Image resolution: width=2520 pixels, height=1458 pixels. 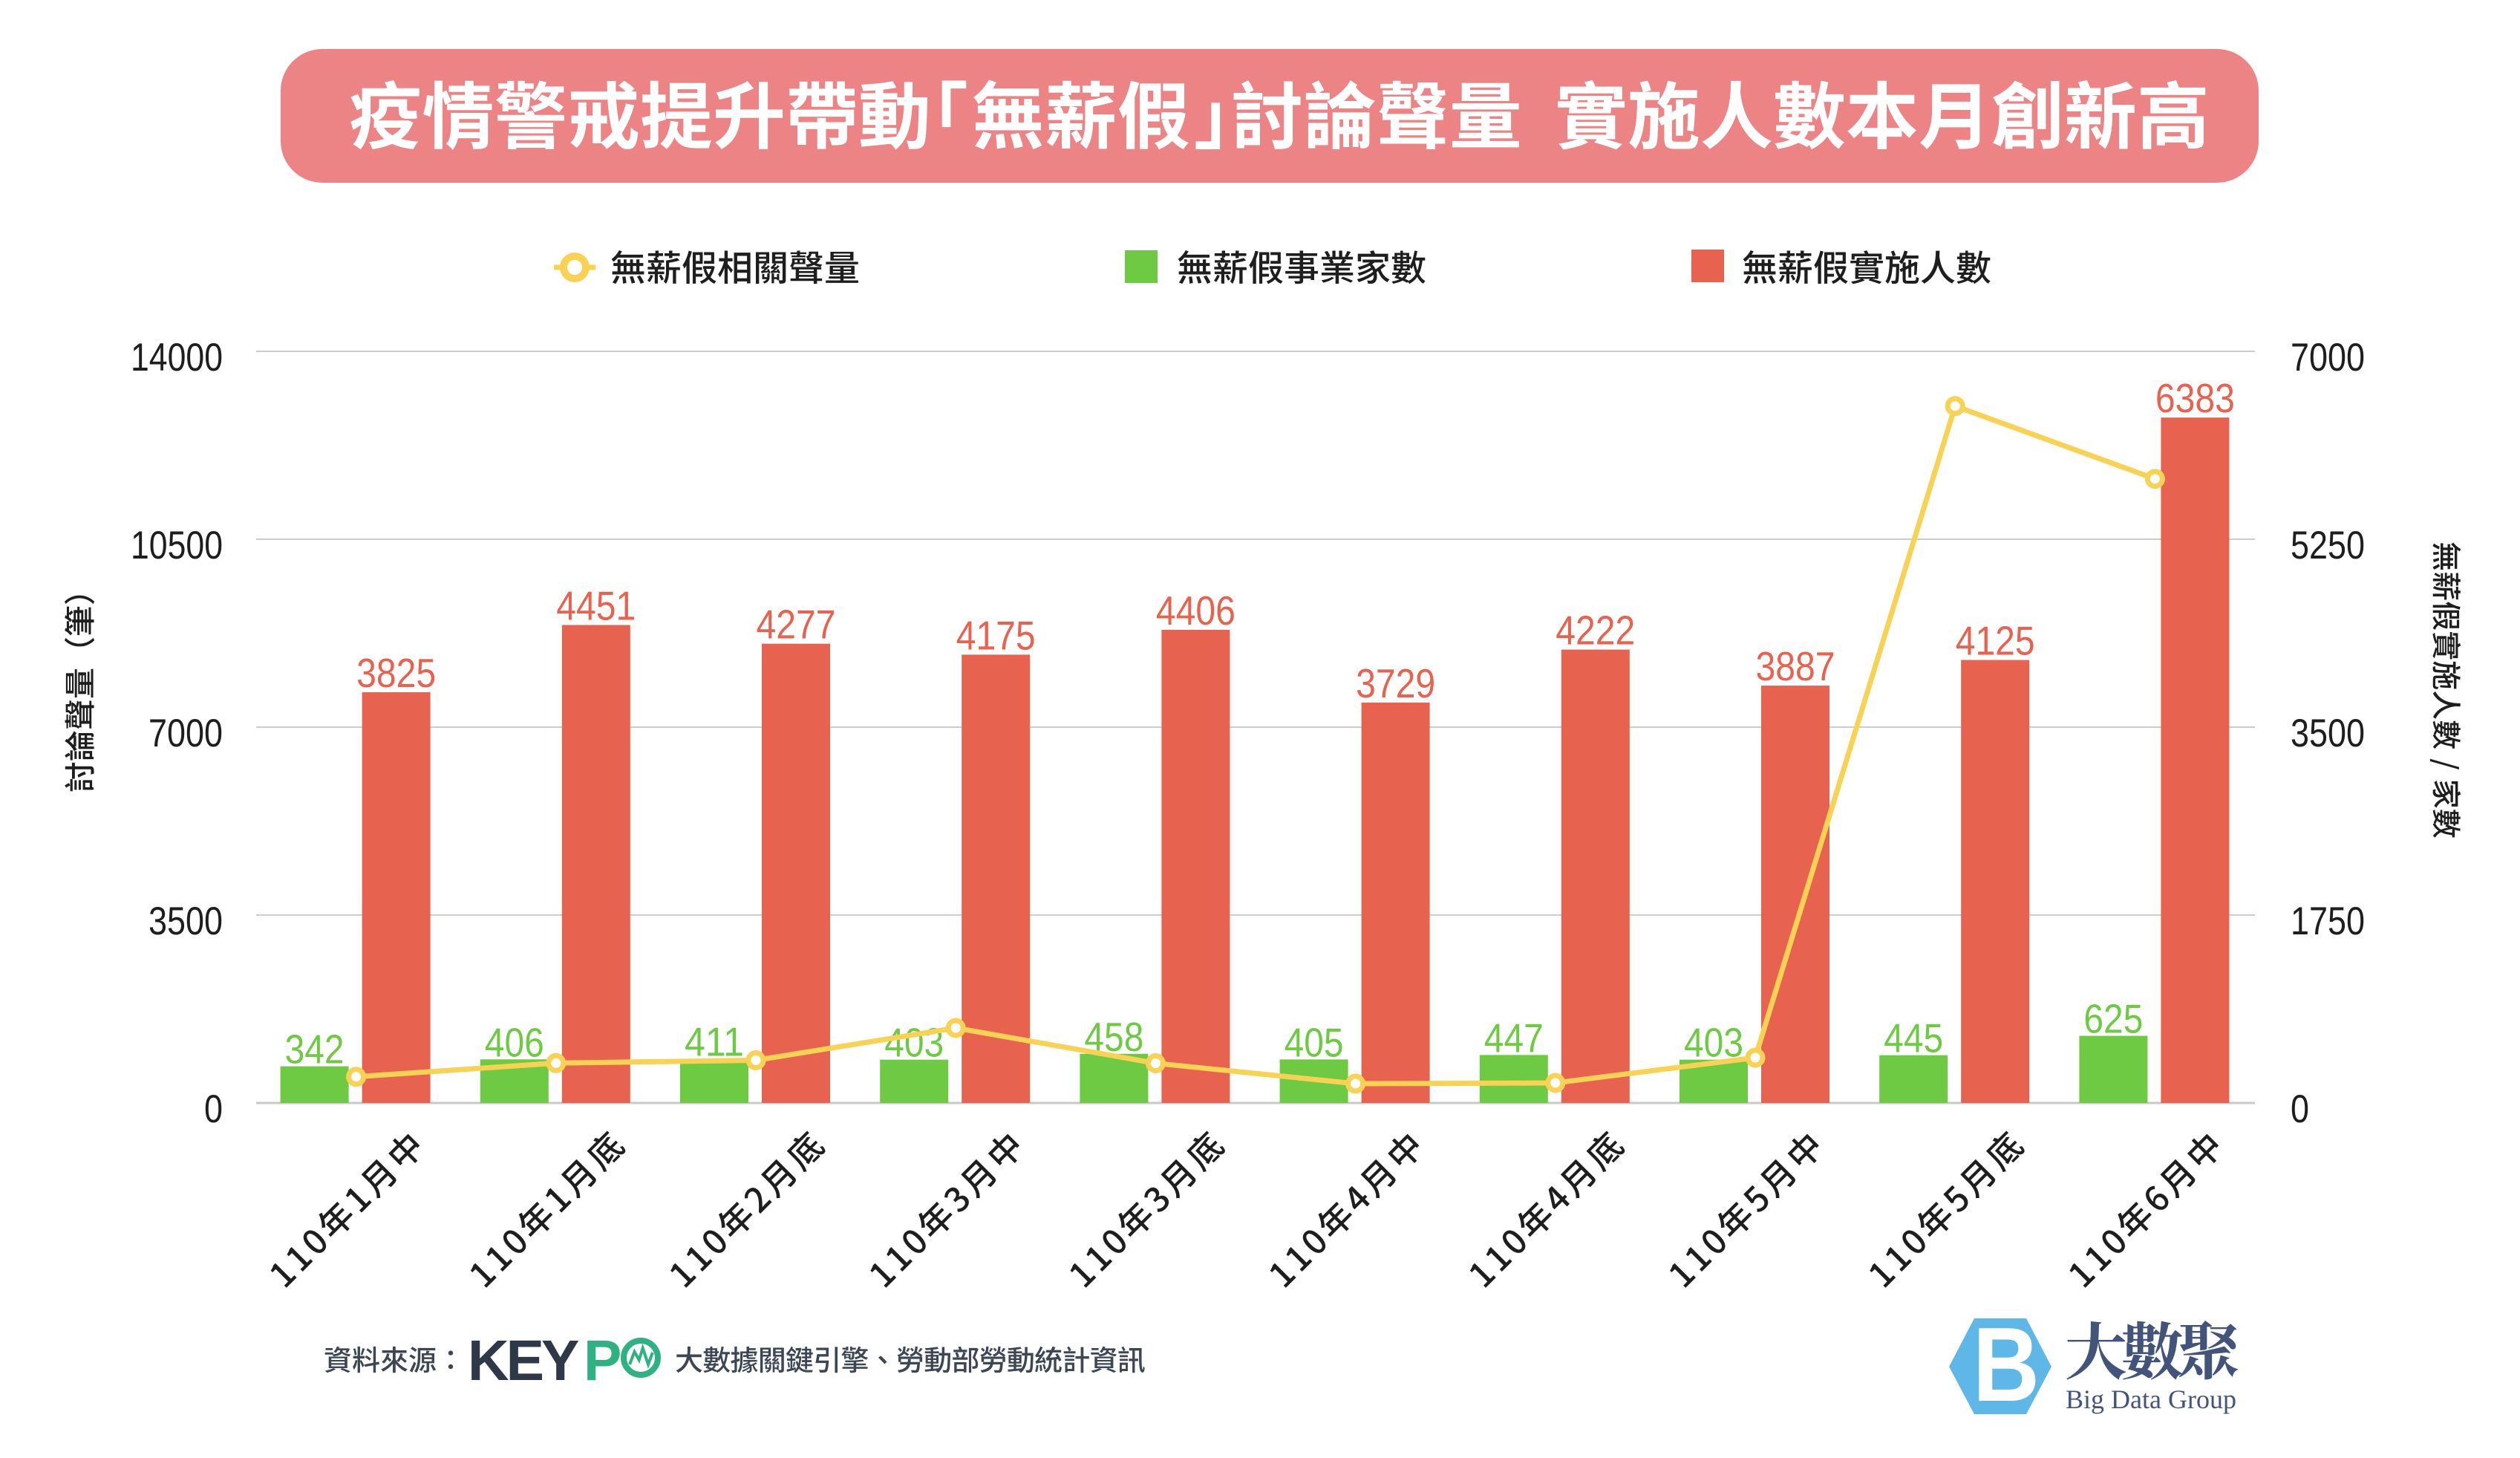 I want to click on svg-text: 4125, so click(x=1995, y=641).